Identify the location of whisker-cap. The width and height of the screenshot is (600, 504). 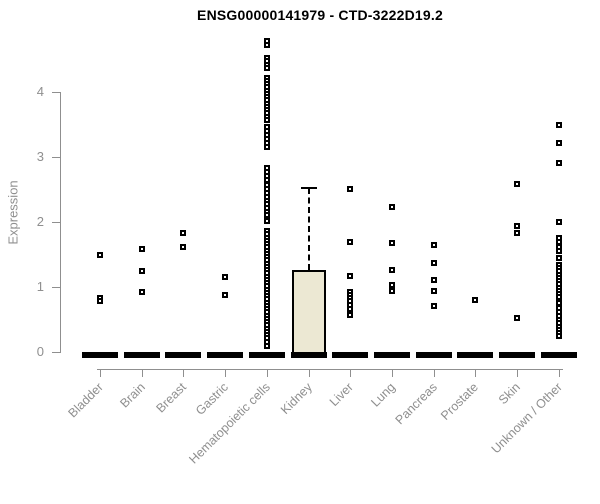
(309, 188).